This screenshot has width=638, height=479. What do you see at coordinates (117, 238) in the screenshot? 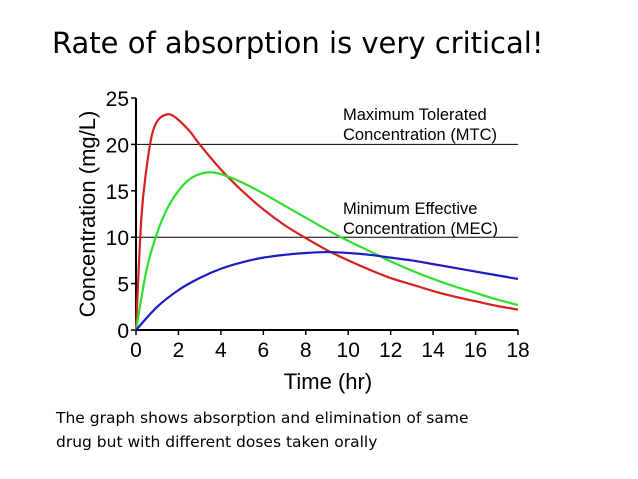
I see `y-tick-label: 10` at bounding box center [117, 238].